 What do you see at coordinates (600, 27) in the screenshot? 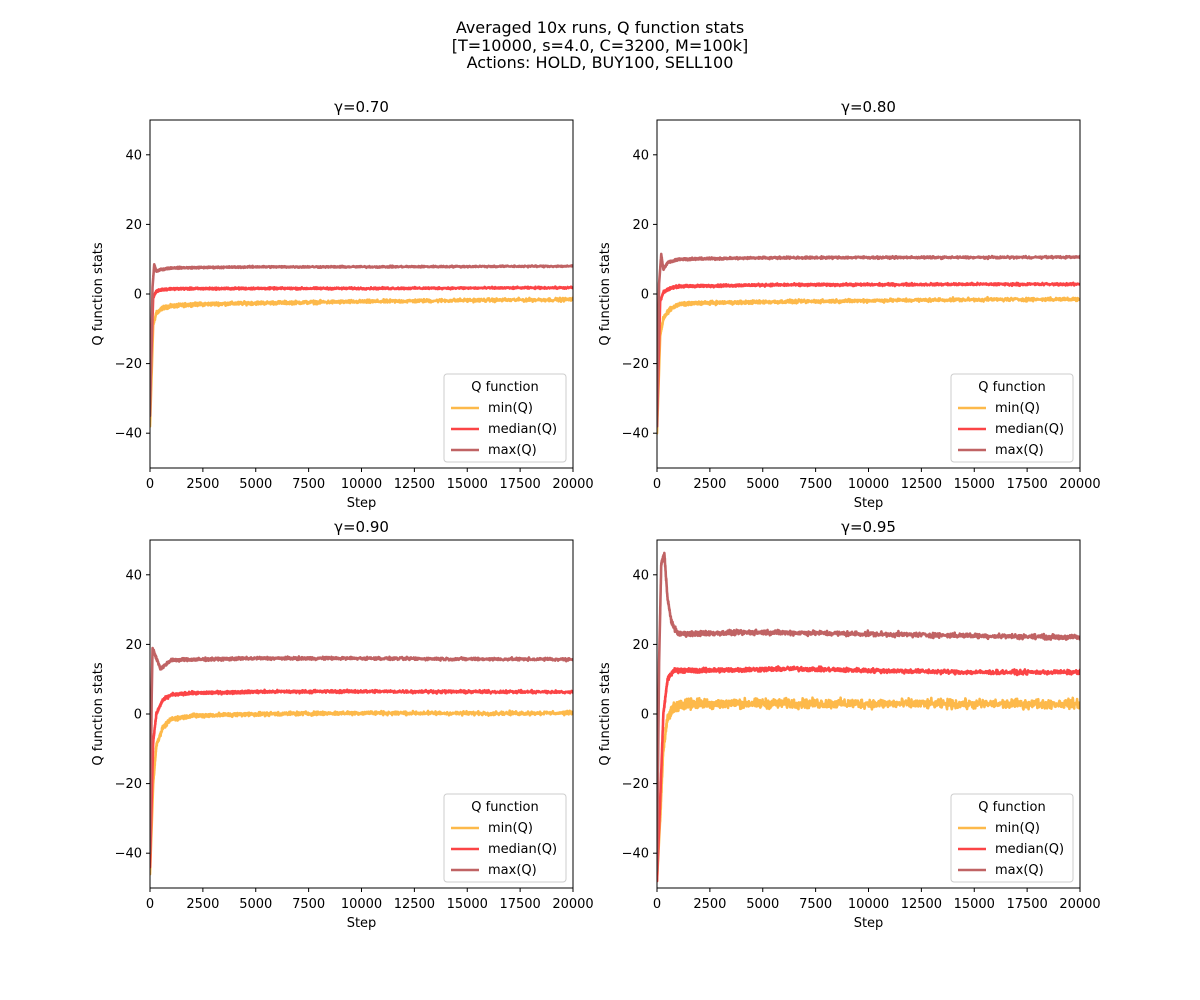
I see `figure-title-line-1: Averaged 10x runs, Q function stats` at bounding box center [600, 27].